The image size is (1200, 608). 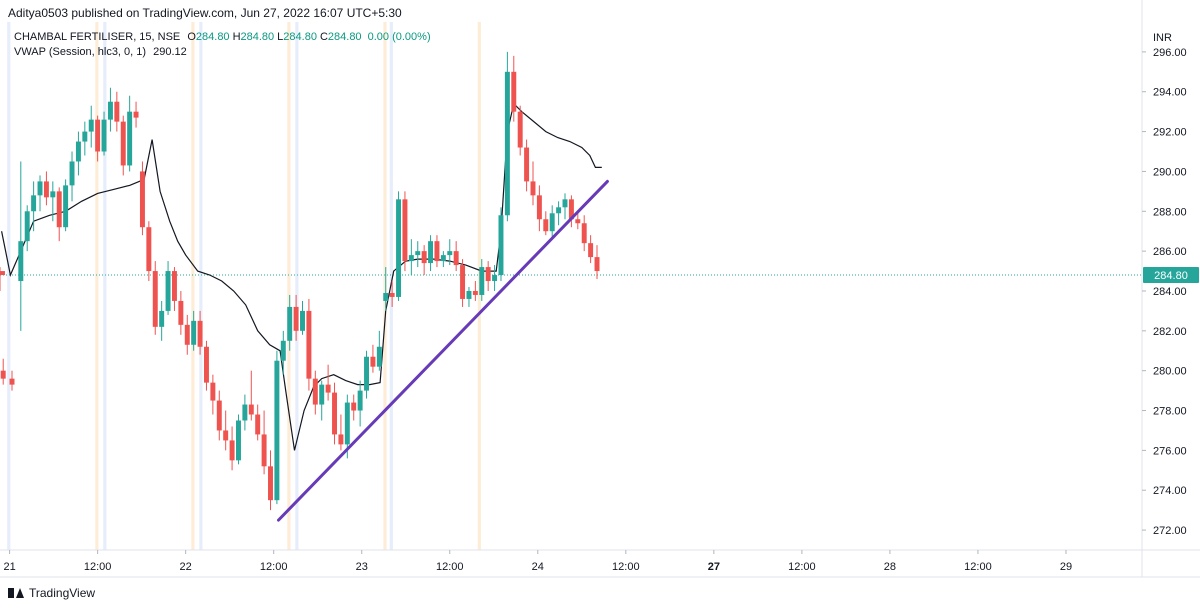 What do you see at coordinates (1170, 372) in the screenshot?
I see `price-tick-label: 280.00` at bounding box center [1170, 372].